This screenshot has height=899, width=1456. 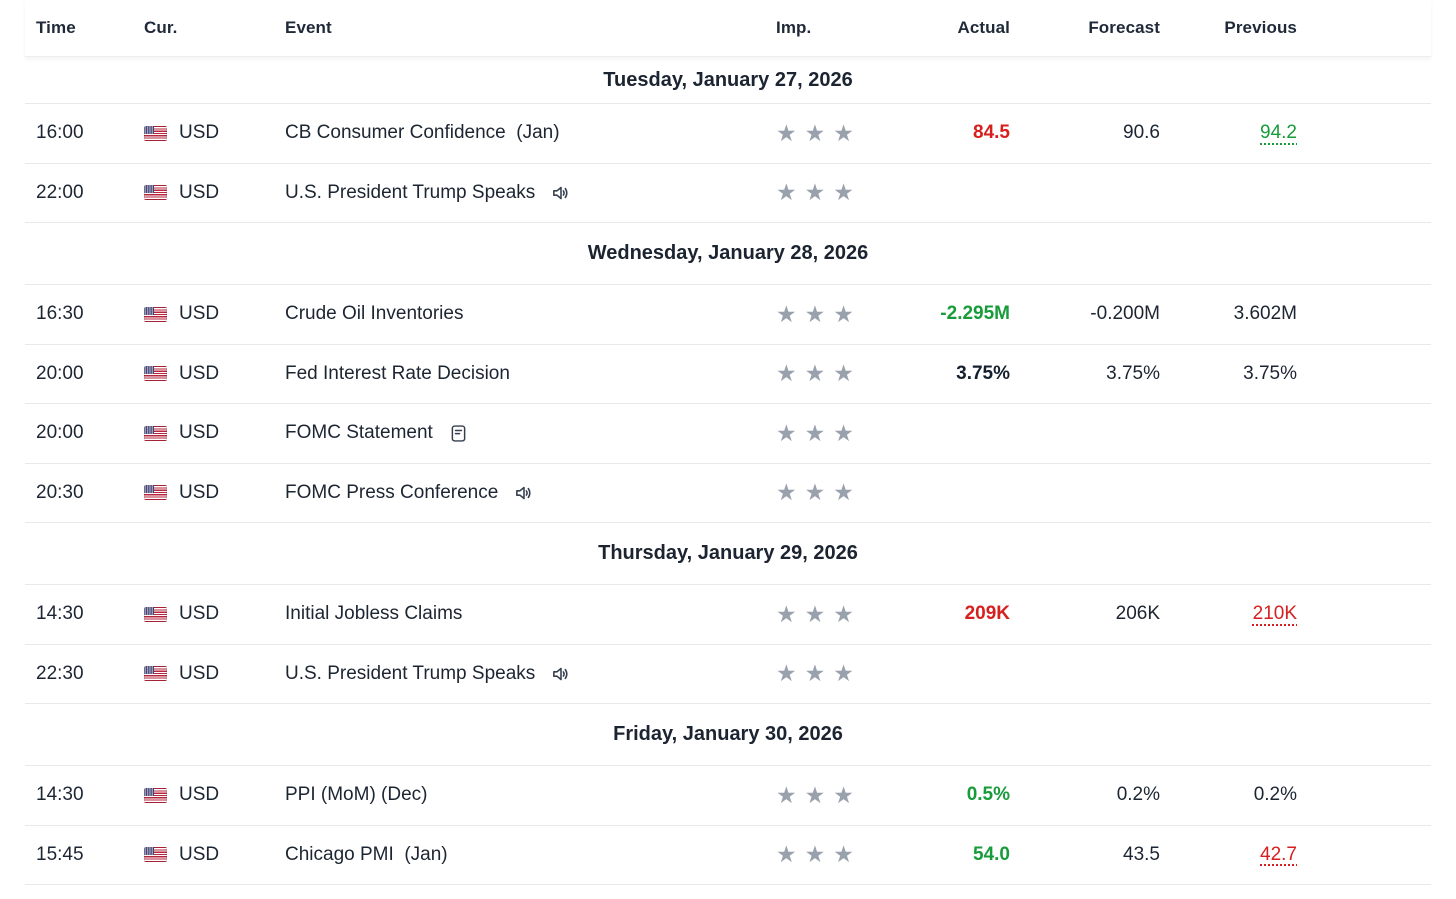 What do you see at coordinates (422, 133) in the screenshot?
I see `event-name: CB Consumer Confidence (Jan)` at bounding box center [422, 133].